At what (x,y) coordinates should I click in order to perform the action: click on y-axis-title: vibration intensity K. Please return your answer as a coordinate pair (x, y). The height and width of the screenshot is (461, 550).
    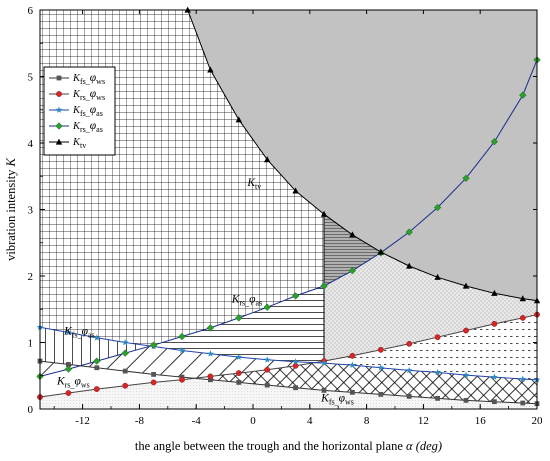
    Looking at the image, I should click on (11, 208).